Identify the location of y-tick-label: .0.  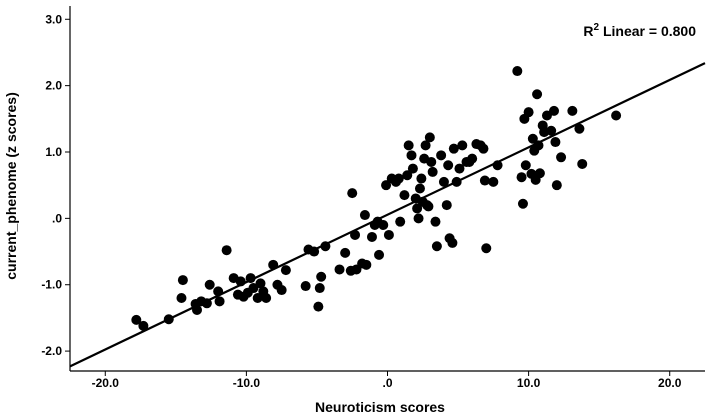
(57, 218).